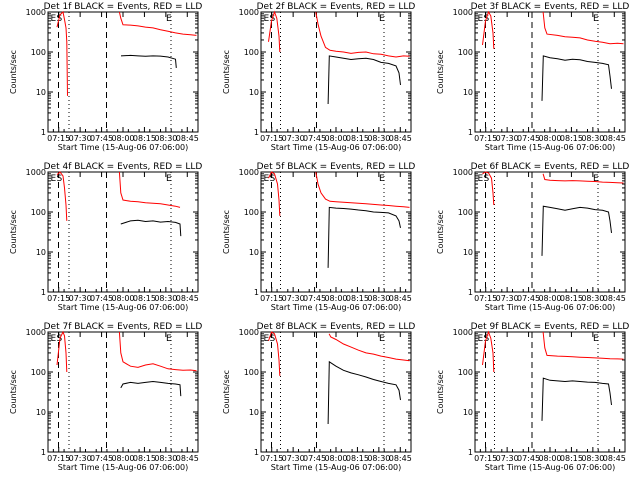 This screenshot has width=640, height=480. What do you see at coordinates (123, 7) in the screenshot?
I see `panel-title: Det 1f BLACK = Events, RED = LLD` at bounding box center [123, 7].